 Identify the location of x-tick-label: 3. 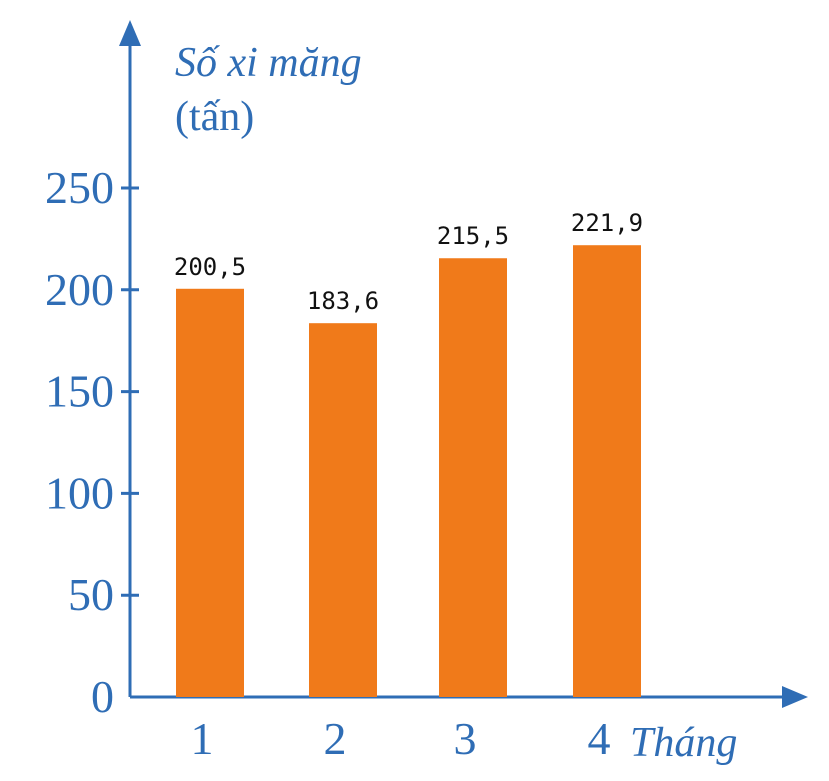
(465, 738).